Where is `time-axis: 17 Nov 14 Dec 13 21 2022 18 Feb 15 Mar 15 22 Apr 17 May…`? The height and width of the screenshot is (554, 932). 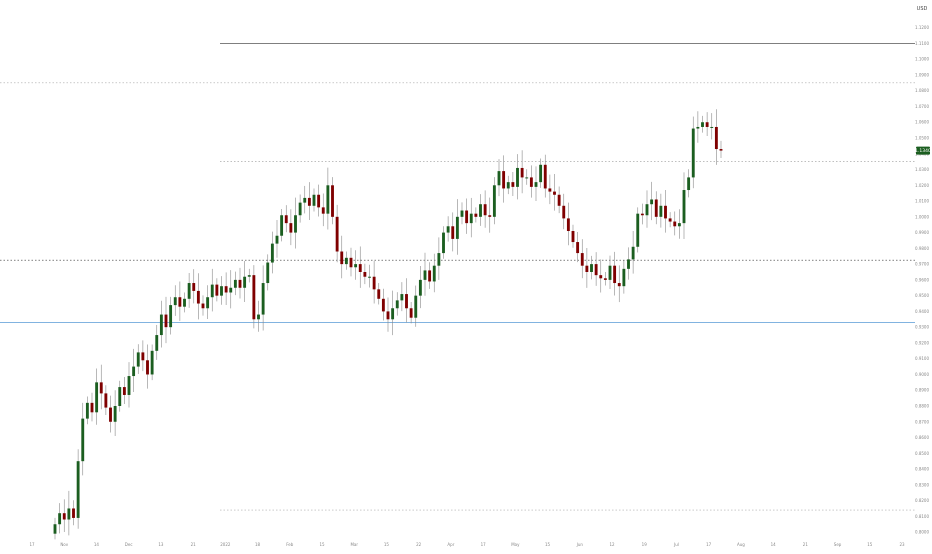
time-axis: 17 Nov 14 Dec 13 21 2022 18 Feb 15 Mar 15 22 Apr 17 May… is located at coordinates (467, 544).